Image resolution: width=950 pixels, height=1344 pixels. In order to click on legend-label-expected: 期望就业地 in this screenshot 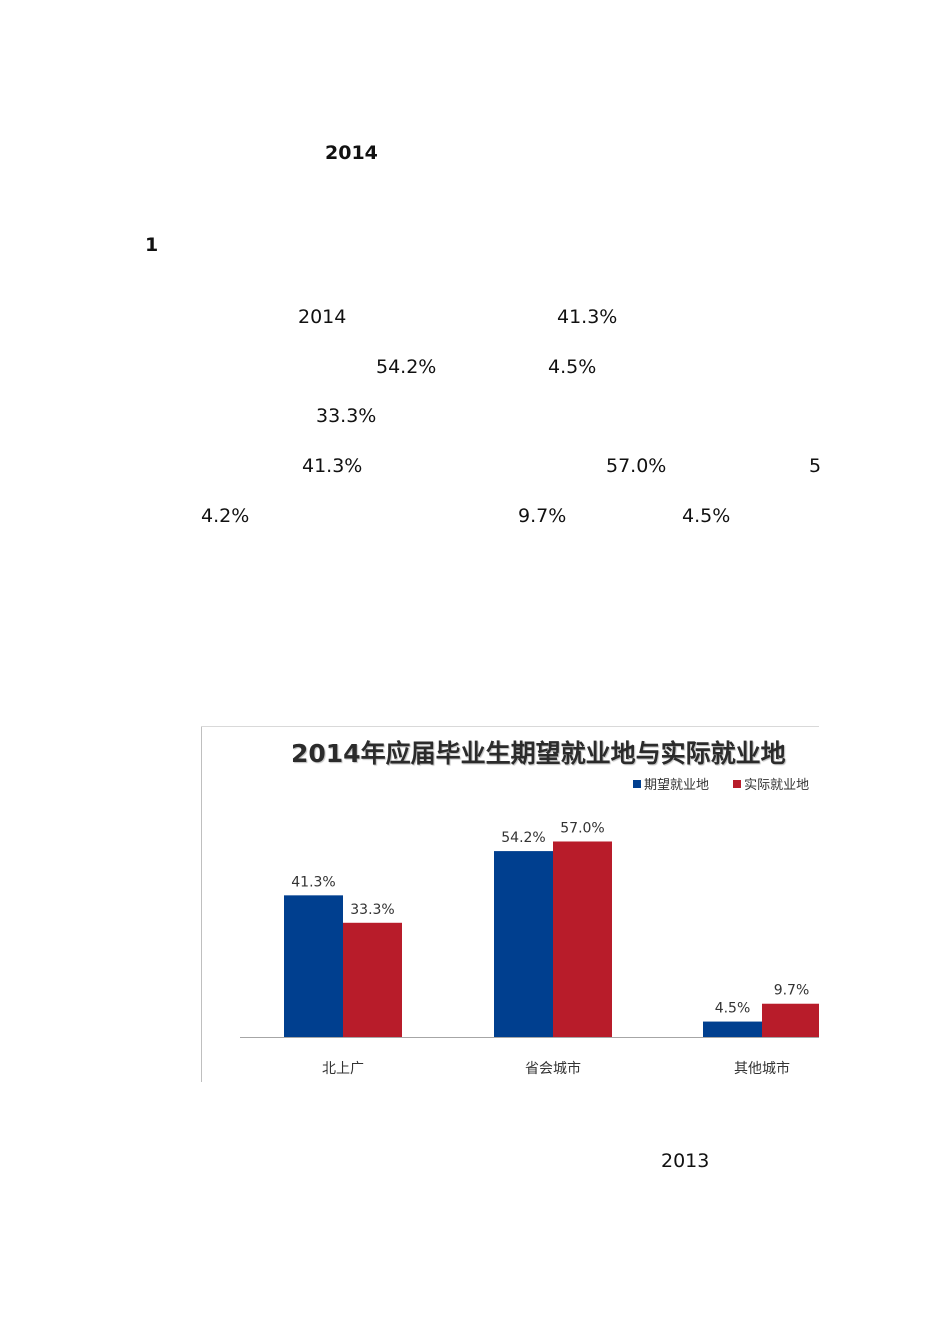, I will do `click(677, 785)`.